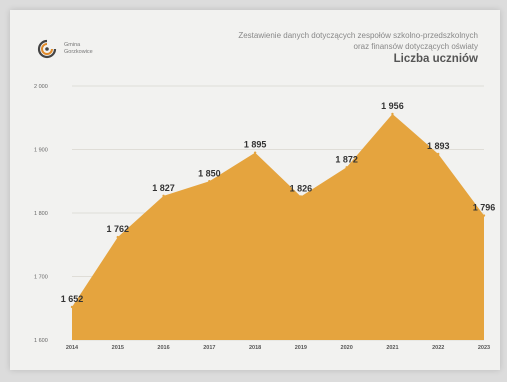 This screenshot has height=382, width=507. Describe the element at coordinates (209, 173) in the screenshot. I see `data-label: 1 850` at that location.